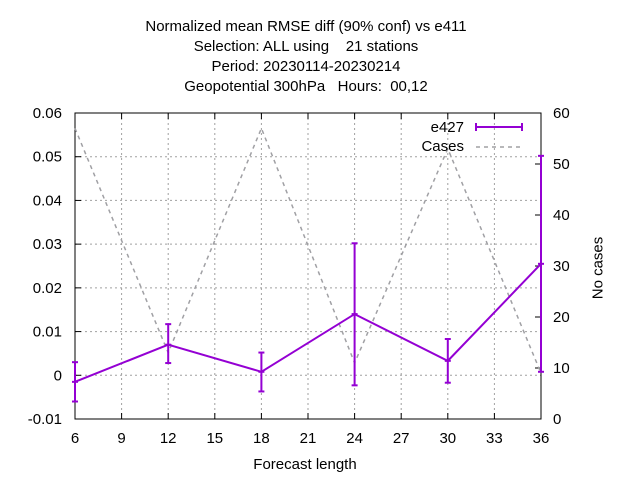 The image size is (640, 480). What do you see at coordinates (541, 438) in the screenshot?
I see `x-tick-label: 36` at bounding box center [541, 438].